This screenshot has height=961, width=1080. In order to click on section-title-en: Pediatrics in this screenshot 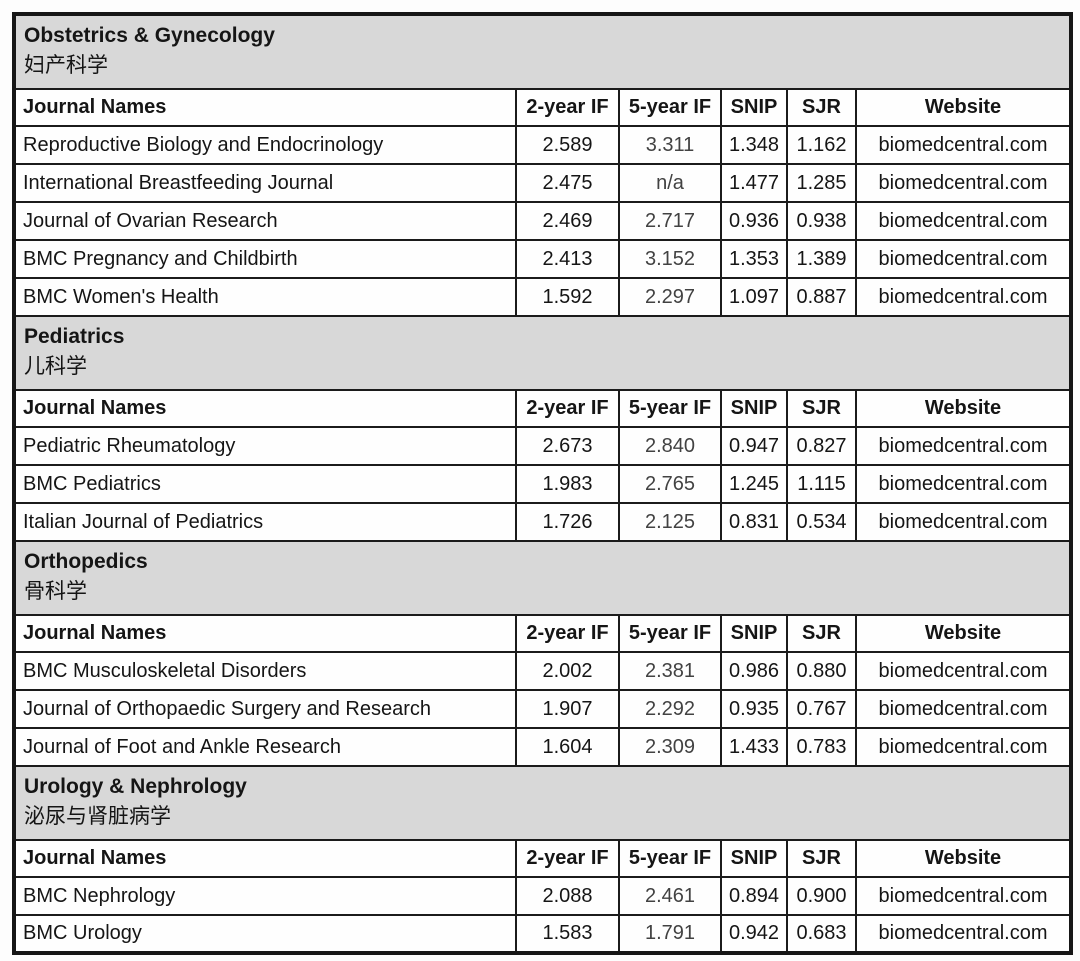, I will do `click(74, 336)`.